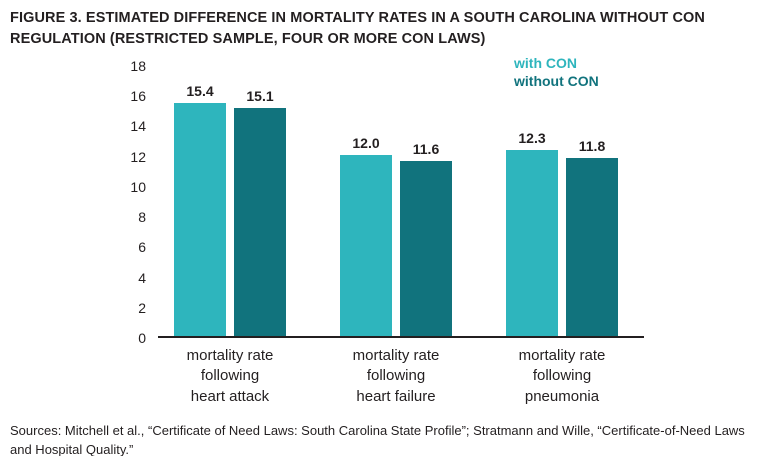 This screenshot has width=768, height=456. Describe the element at coordinates (138, 66) in the screenshot. I see `y-tick-label: 18` at that location.